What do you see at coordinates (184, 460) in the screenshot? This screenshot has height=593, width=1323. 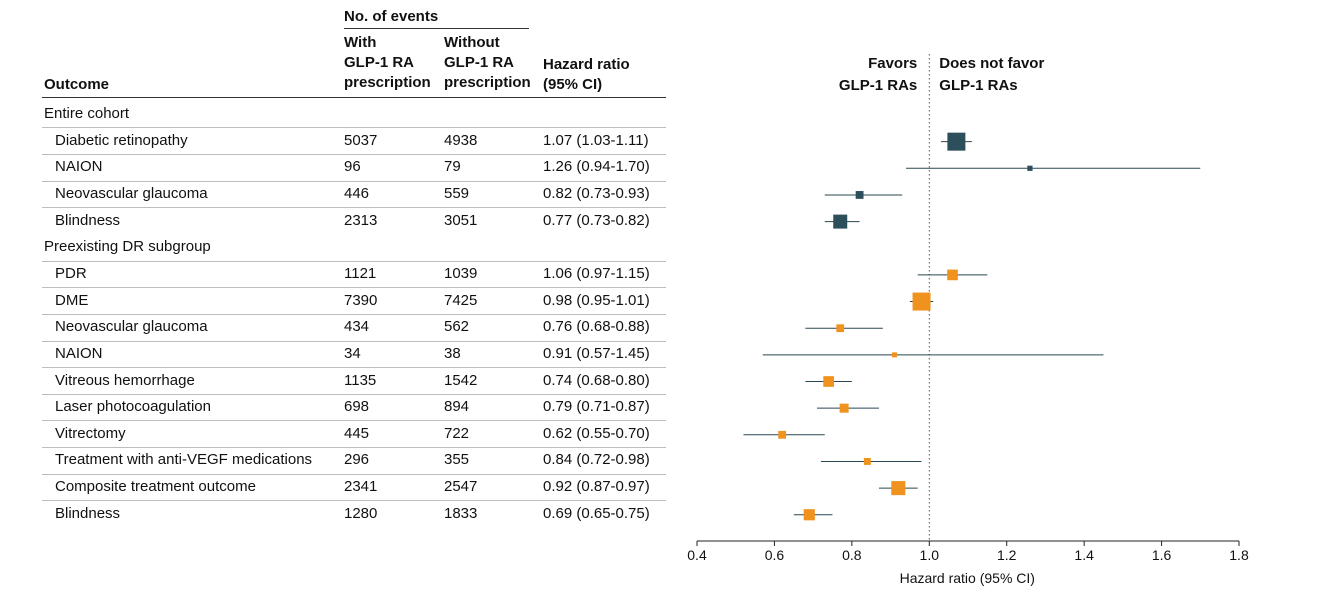 I see `outcome-label: Treatment with anti-VEGF medications` at bounding box center [184, 460].